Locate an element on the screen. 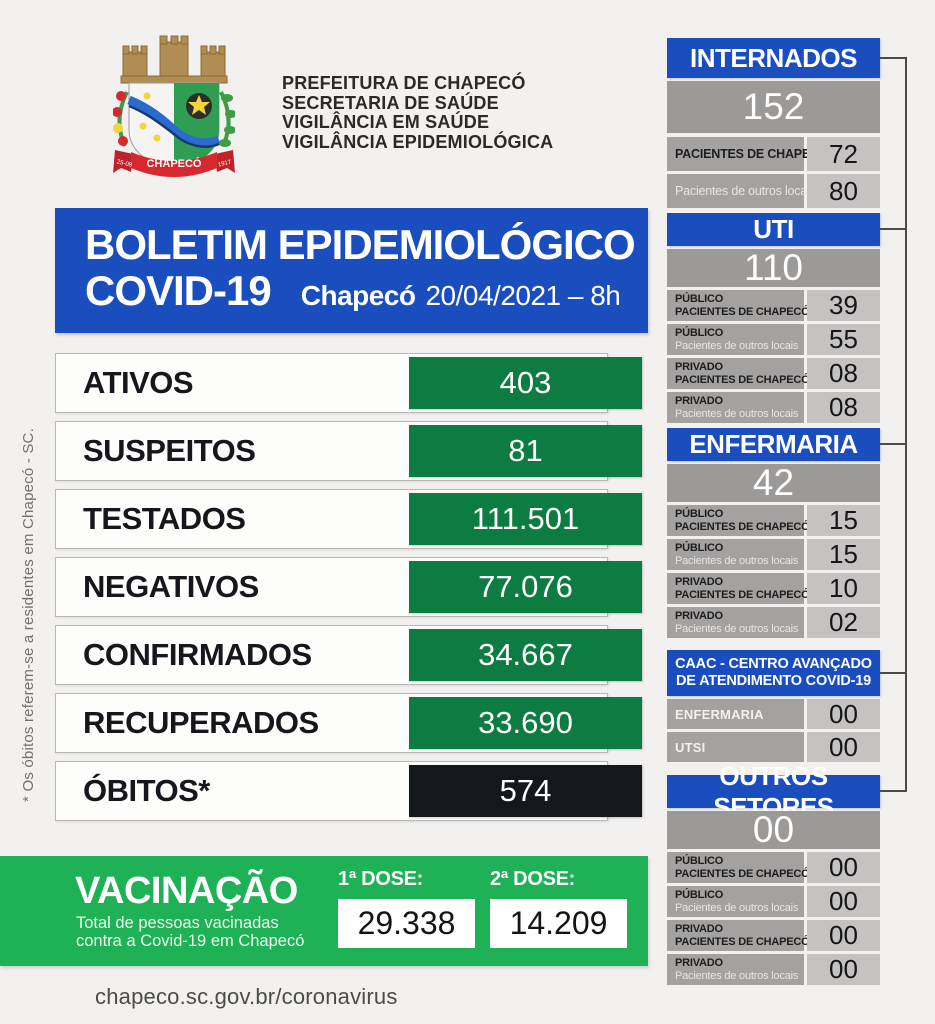 The height and width of the screenshot is (1024, 935). stat-value: 111.501 is located at coordinates (525, 519).